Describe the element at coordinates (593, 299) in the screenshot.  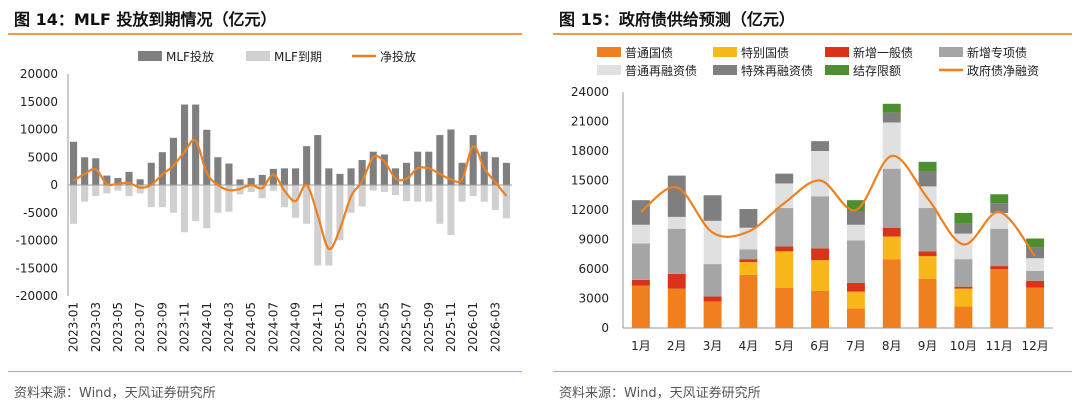
I see `y-tick-label: 3000` at that location.